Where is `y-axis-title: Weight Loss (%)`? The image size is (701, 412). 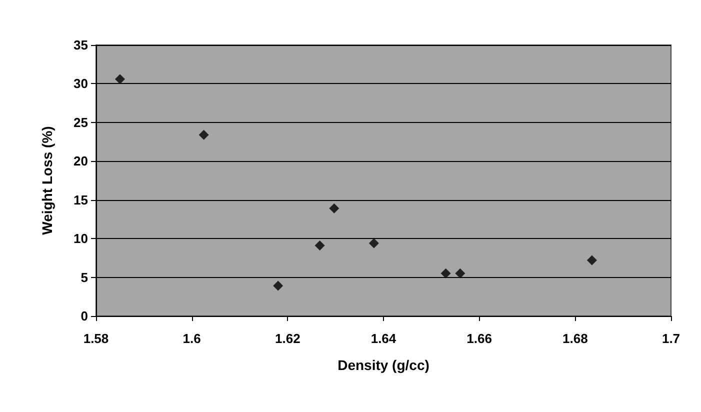
y-axis-title: Weight Loss (%) is located at coordinates (47, 180).